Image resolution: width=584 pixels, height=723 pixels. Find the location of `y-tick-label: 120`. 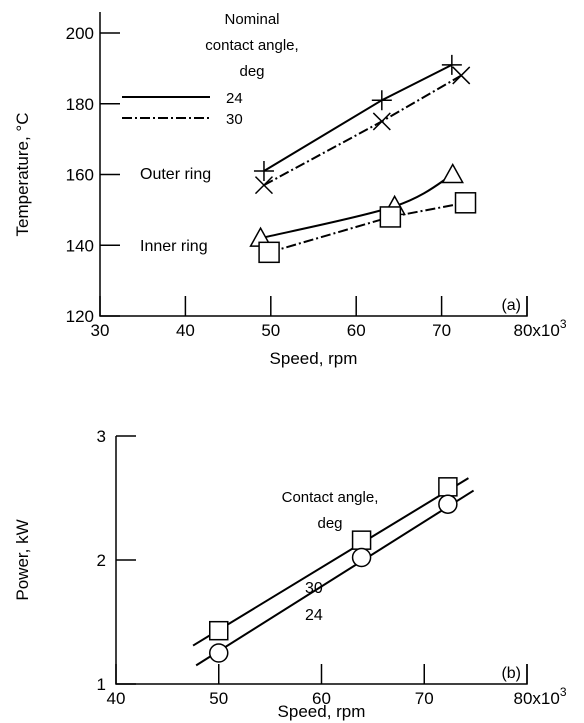

y-tick-label: 120 is located at coordinates (80, 316).